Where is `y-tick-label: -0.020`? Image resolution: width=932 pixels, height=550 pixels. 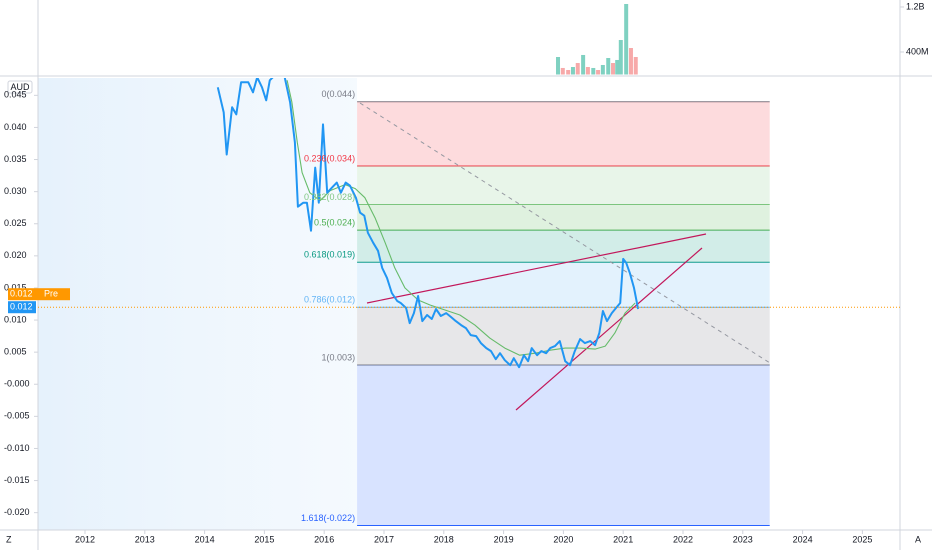 y-tick-label: -0.020 is located at coordinates (17, 512).